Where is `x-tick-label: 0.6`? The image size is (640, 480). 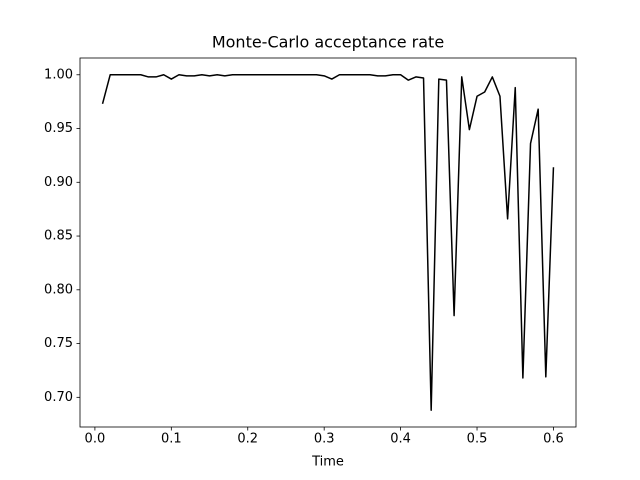 x-tick-label: 0.6 is located at coordinates (553, 439).